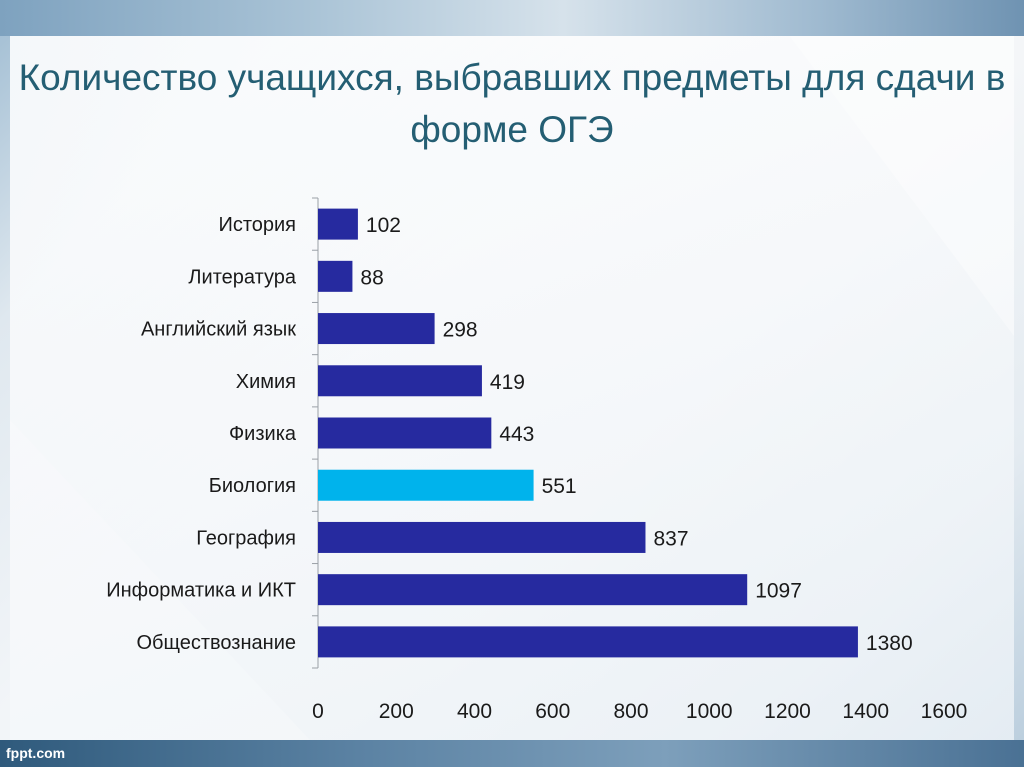  What do you see at coordinates (318, 711) in the screenshot?
I see `x-tick-label: 0` at bounding box center [318, 711].